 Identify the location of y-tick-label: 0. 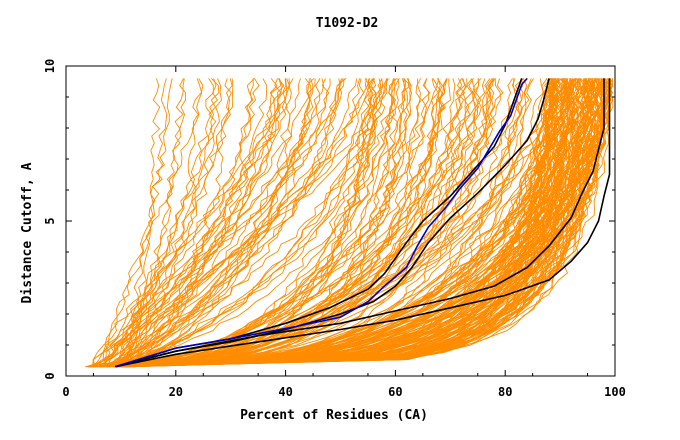
(50, 375).